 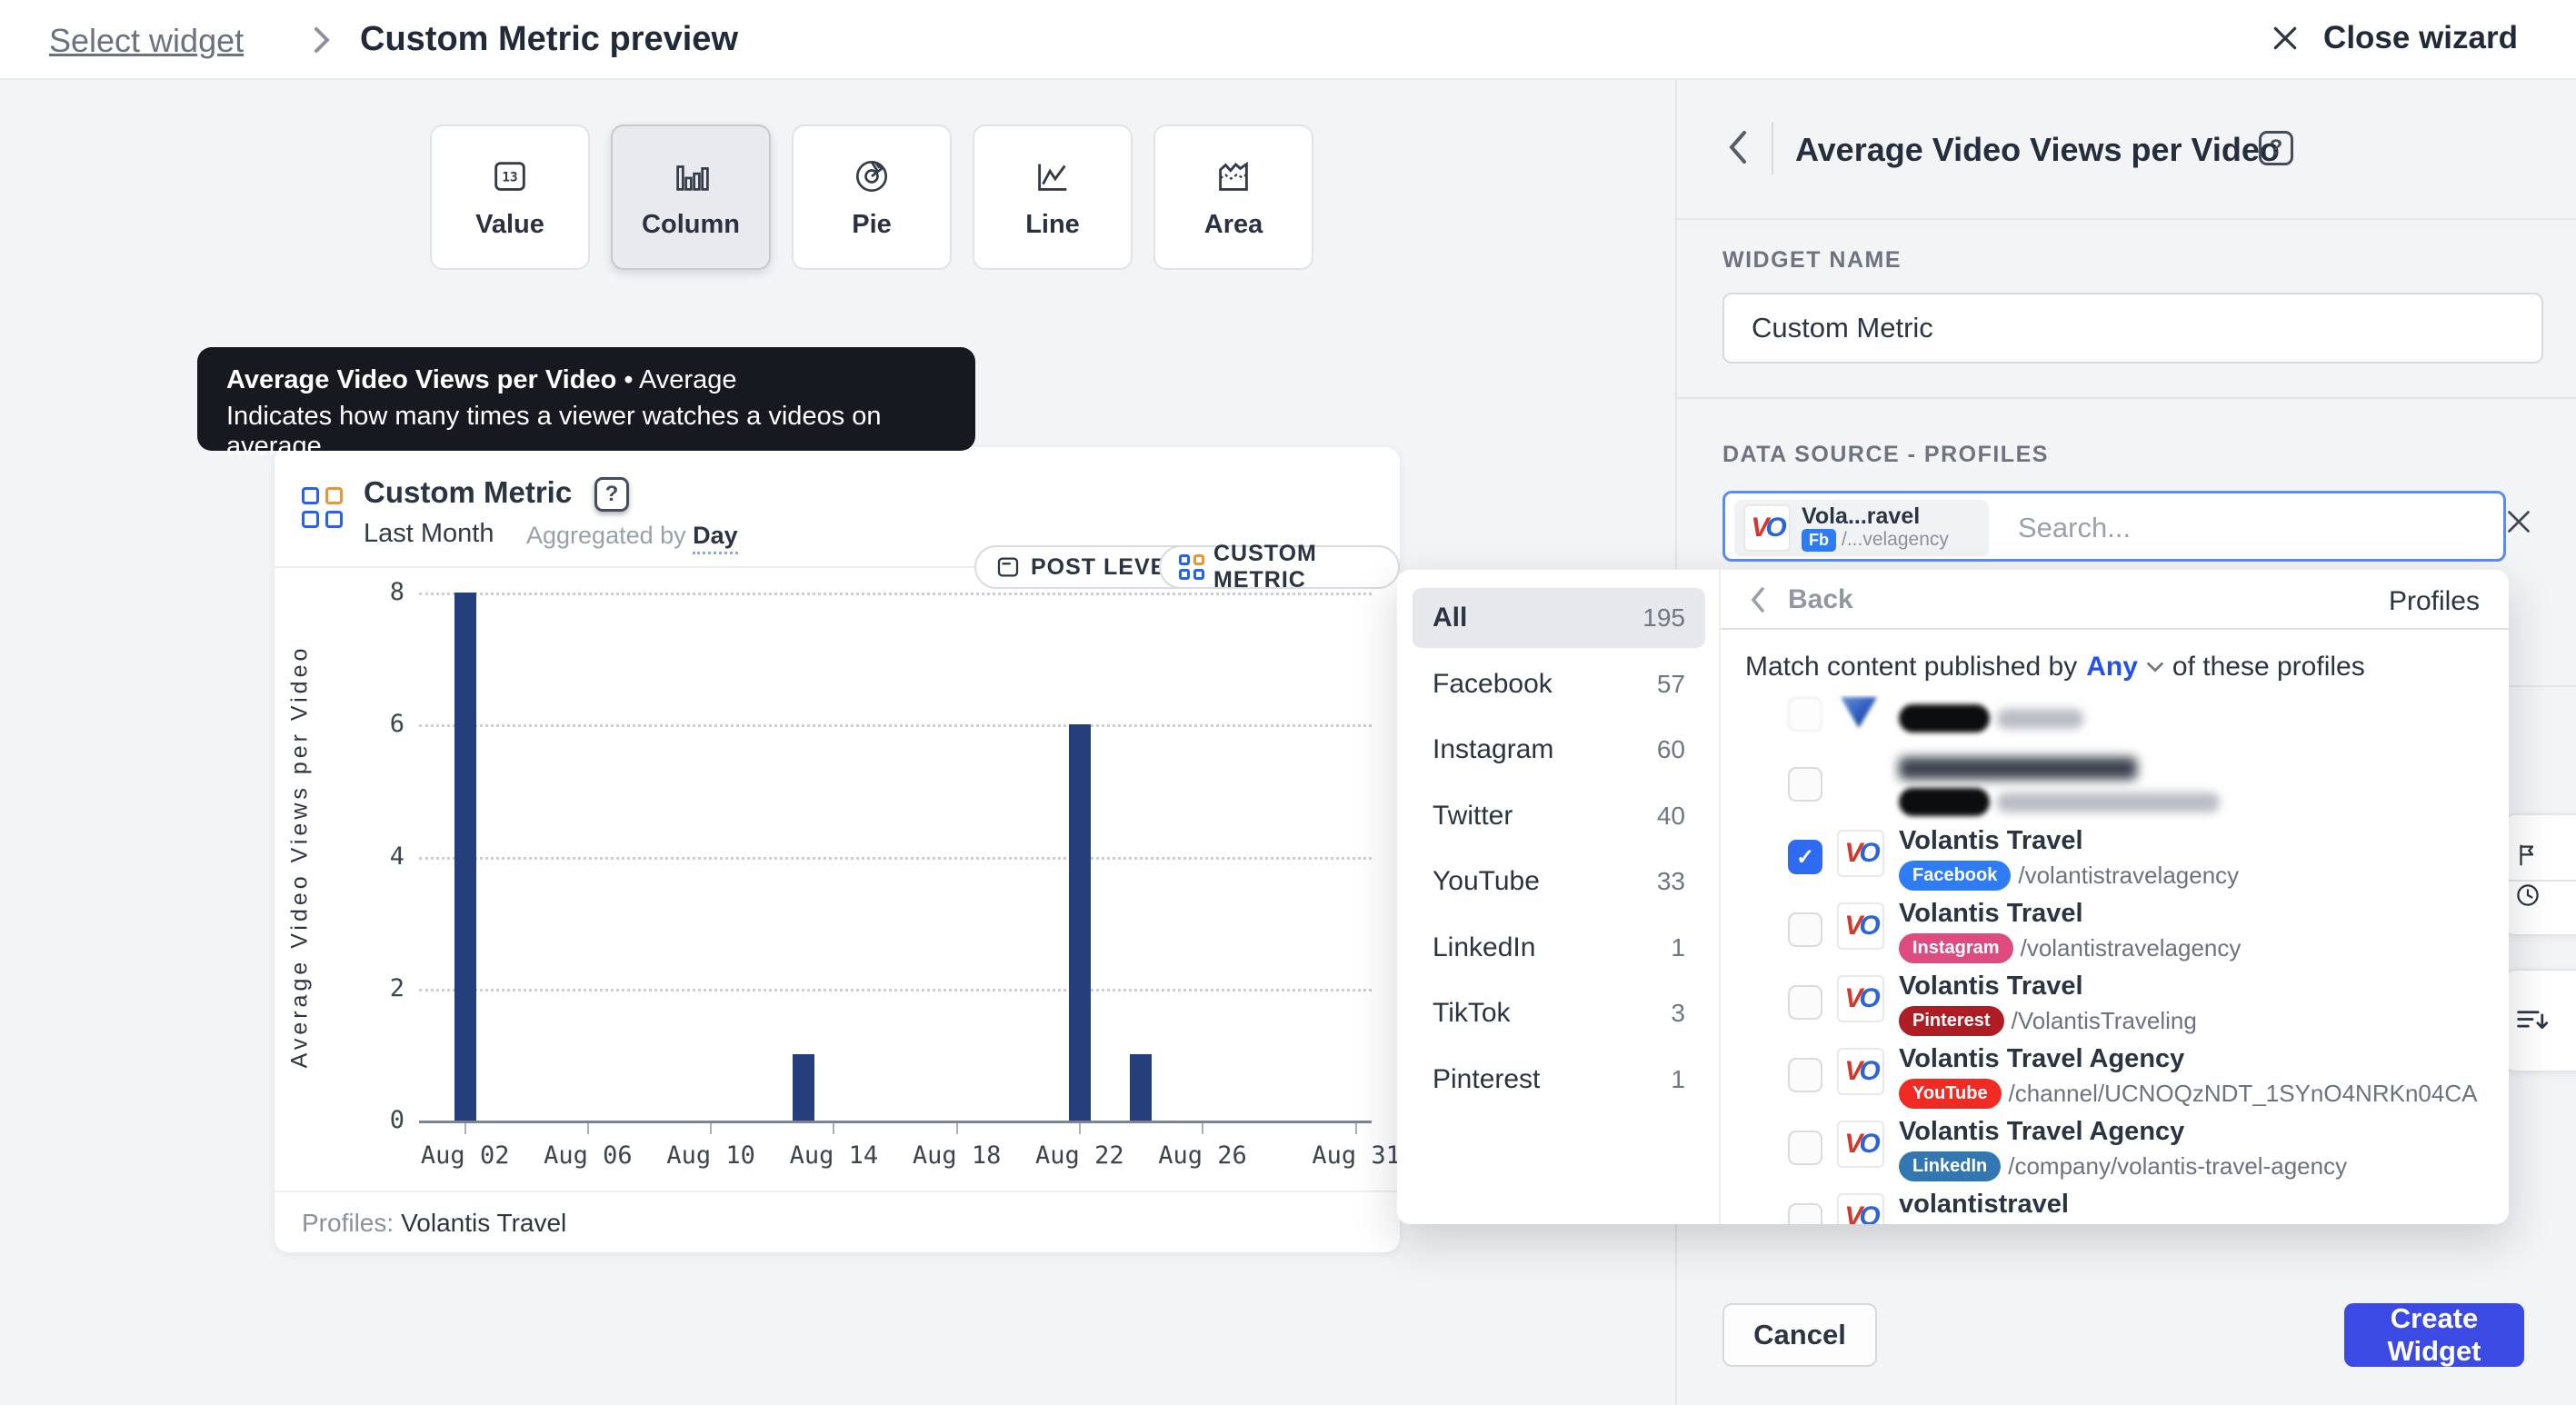 I want to click on profile-meta: Facebook/volantistravelagency, so click(x=2069, y=876).